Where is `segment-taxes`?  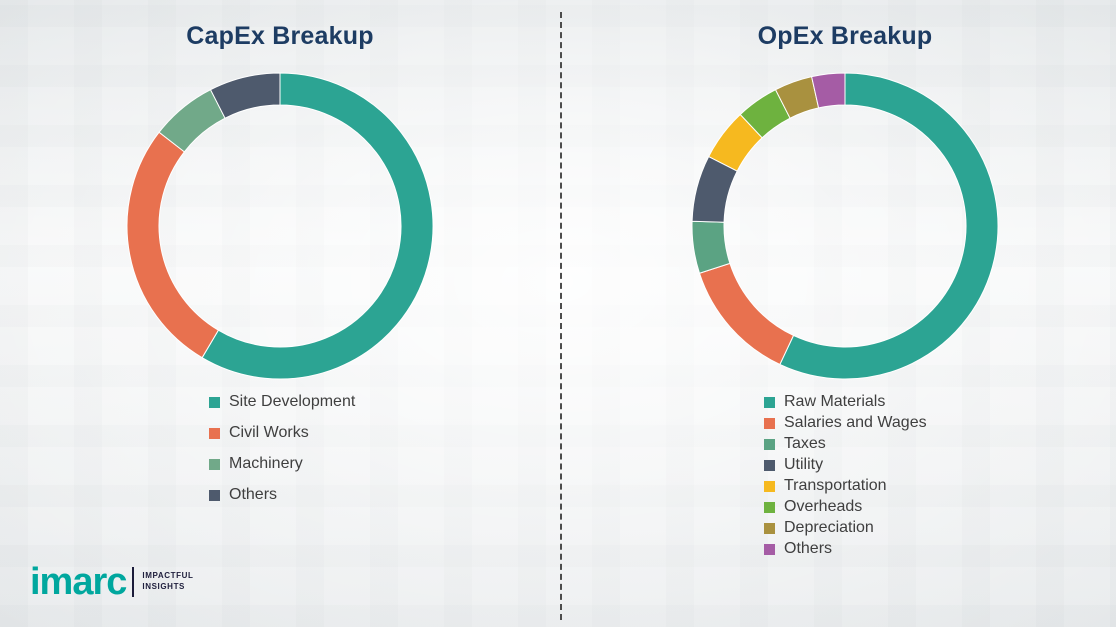 segment-taxes is located at coordinates (711, 247).